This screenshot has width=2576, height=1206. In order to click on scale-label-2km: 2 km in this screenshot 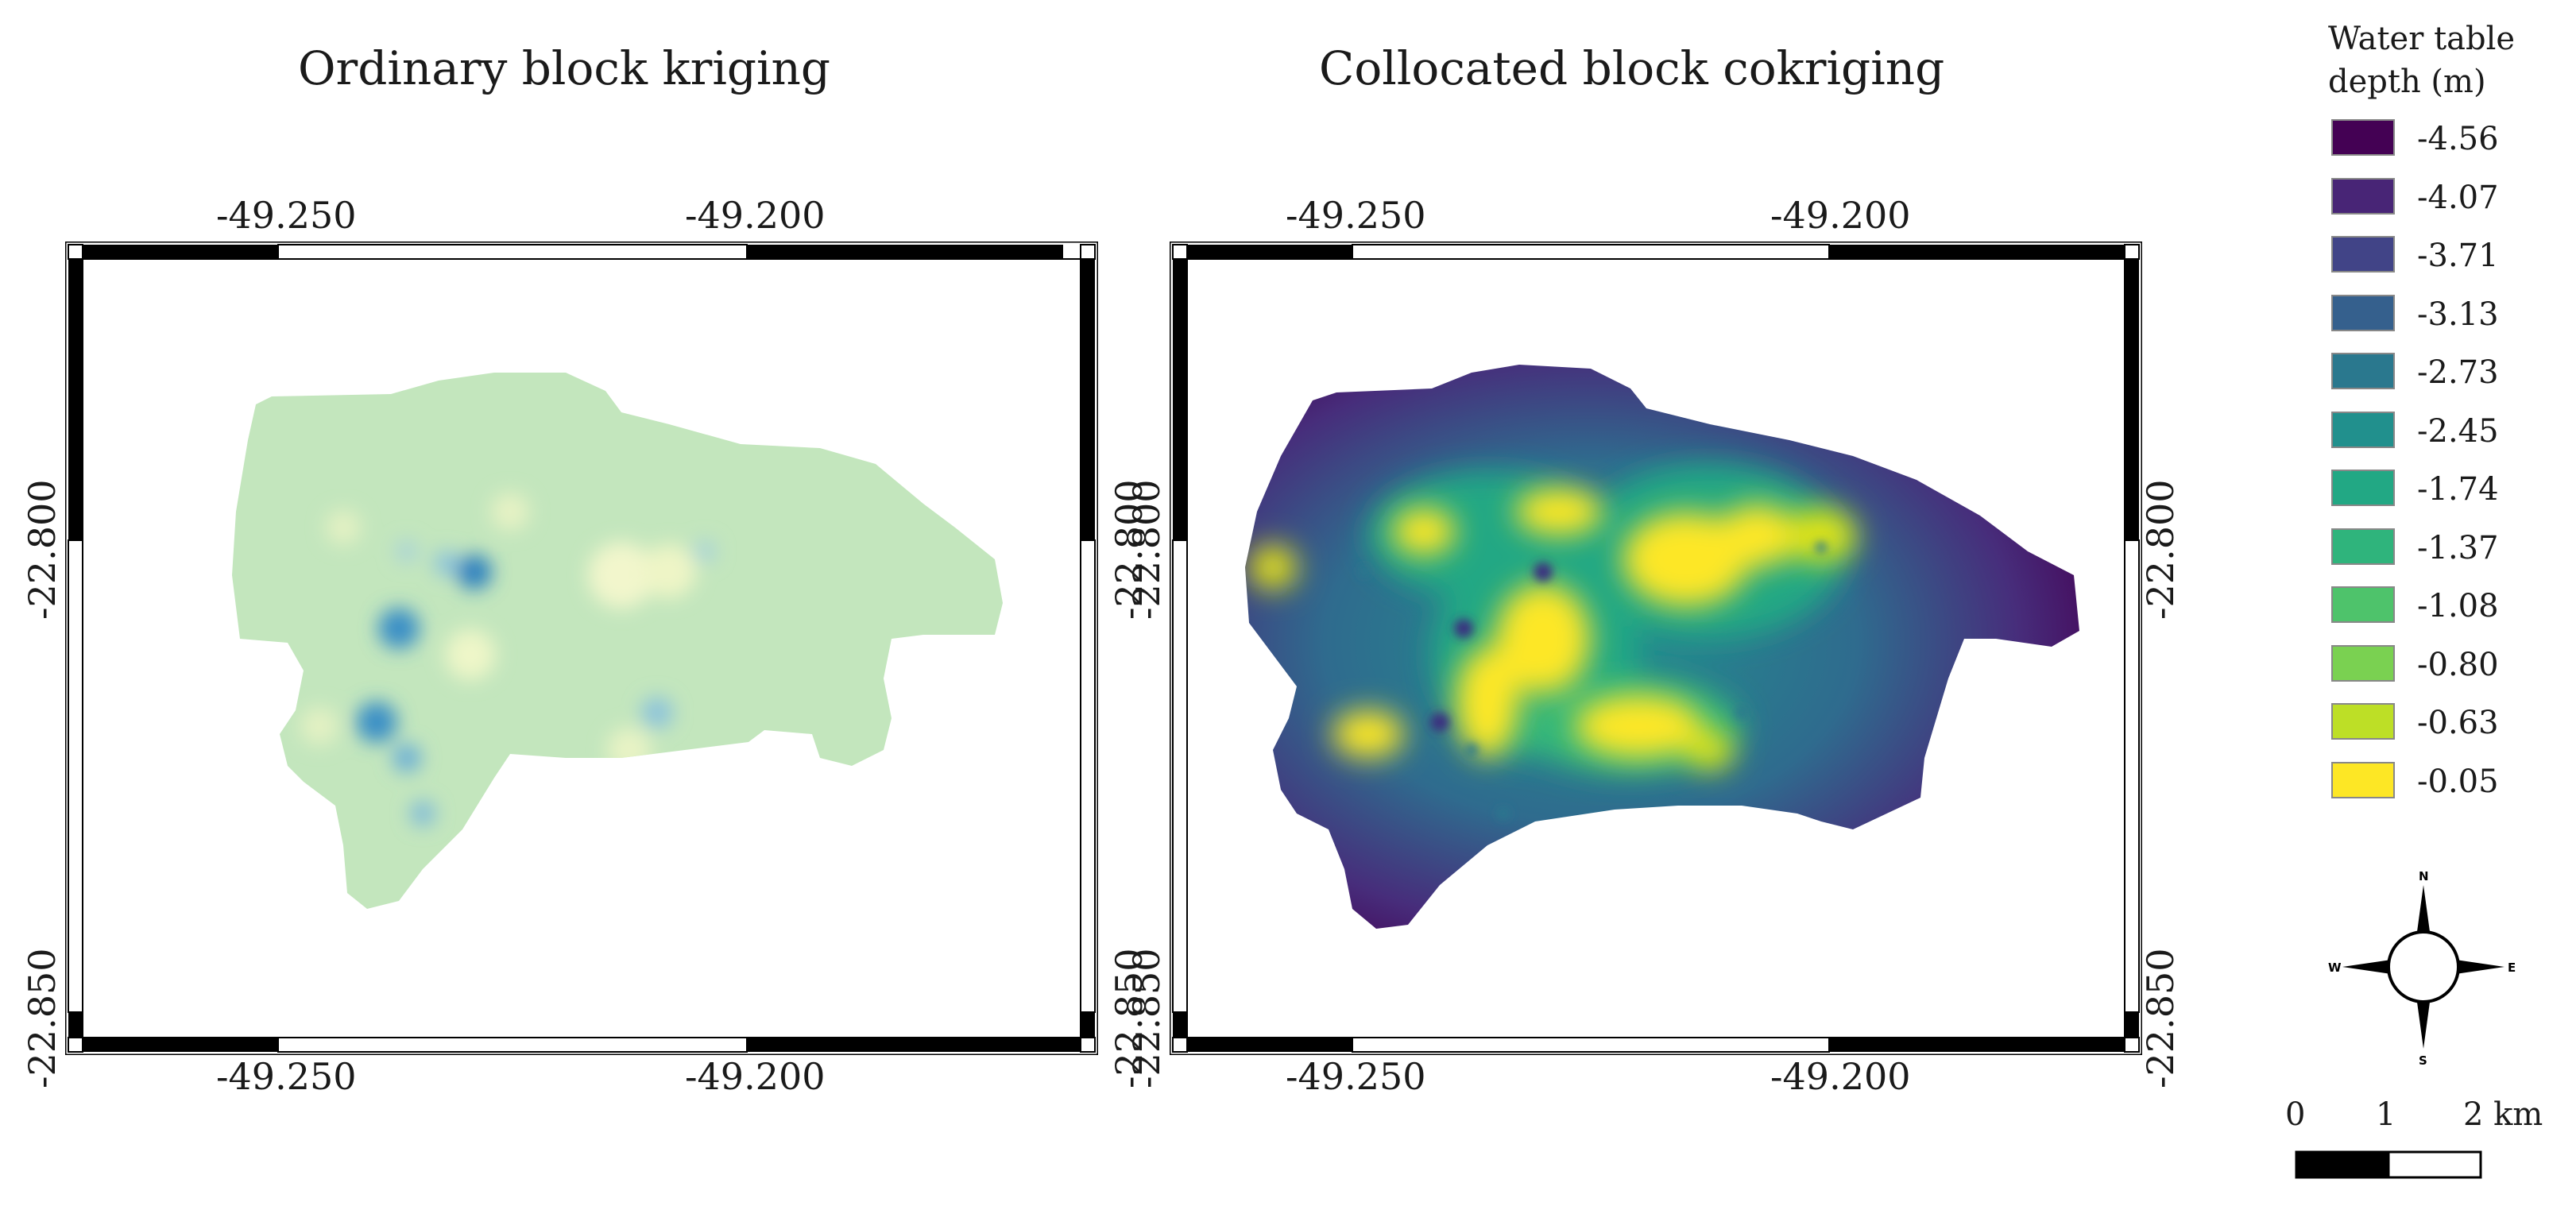, I will do `click(2503, 1114)`.